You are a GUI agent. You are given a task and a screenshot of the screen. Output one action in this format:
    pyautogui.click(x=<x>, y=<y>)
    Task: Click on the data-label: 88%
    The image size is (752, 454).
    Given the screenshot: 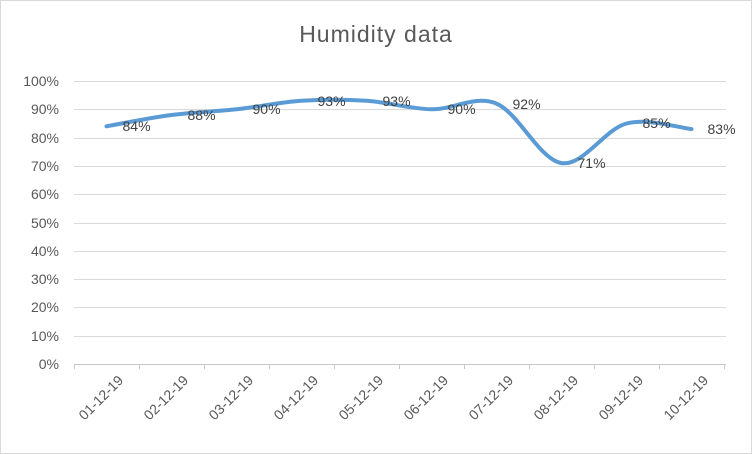 What is the action you would take?
    pyautogui.click(x=201, y=114)
    